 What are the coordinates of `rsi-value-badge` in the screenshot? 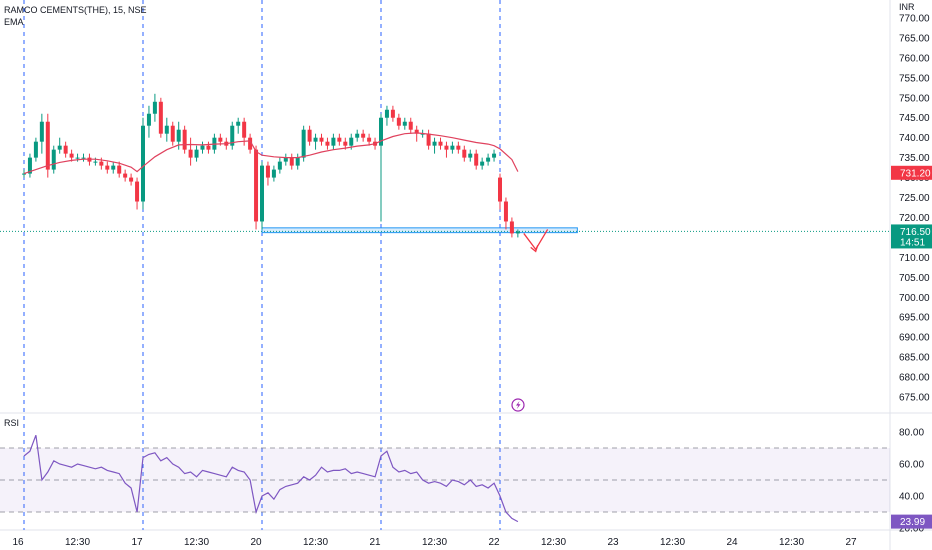 It's located at (911, 521).